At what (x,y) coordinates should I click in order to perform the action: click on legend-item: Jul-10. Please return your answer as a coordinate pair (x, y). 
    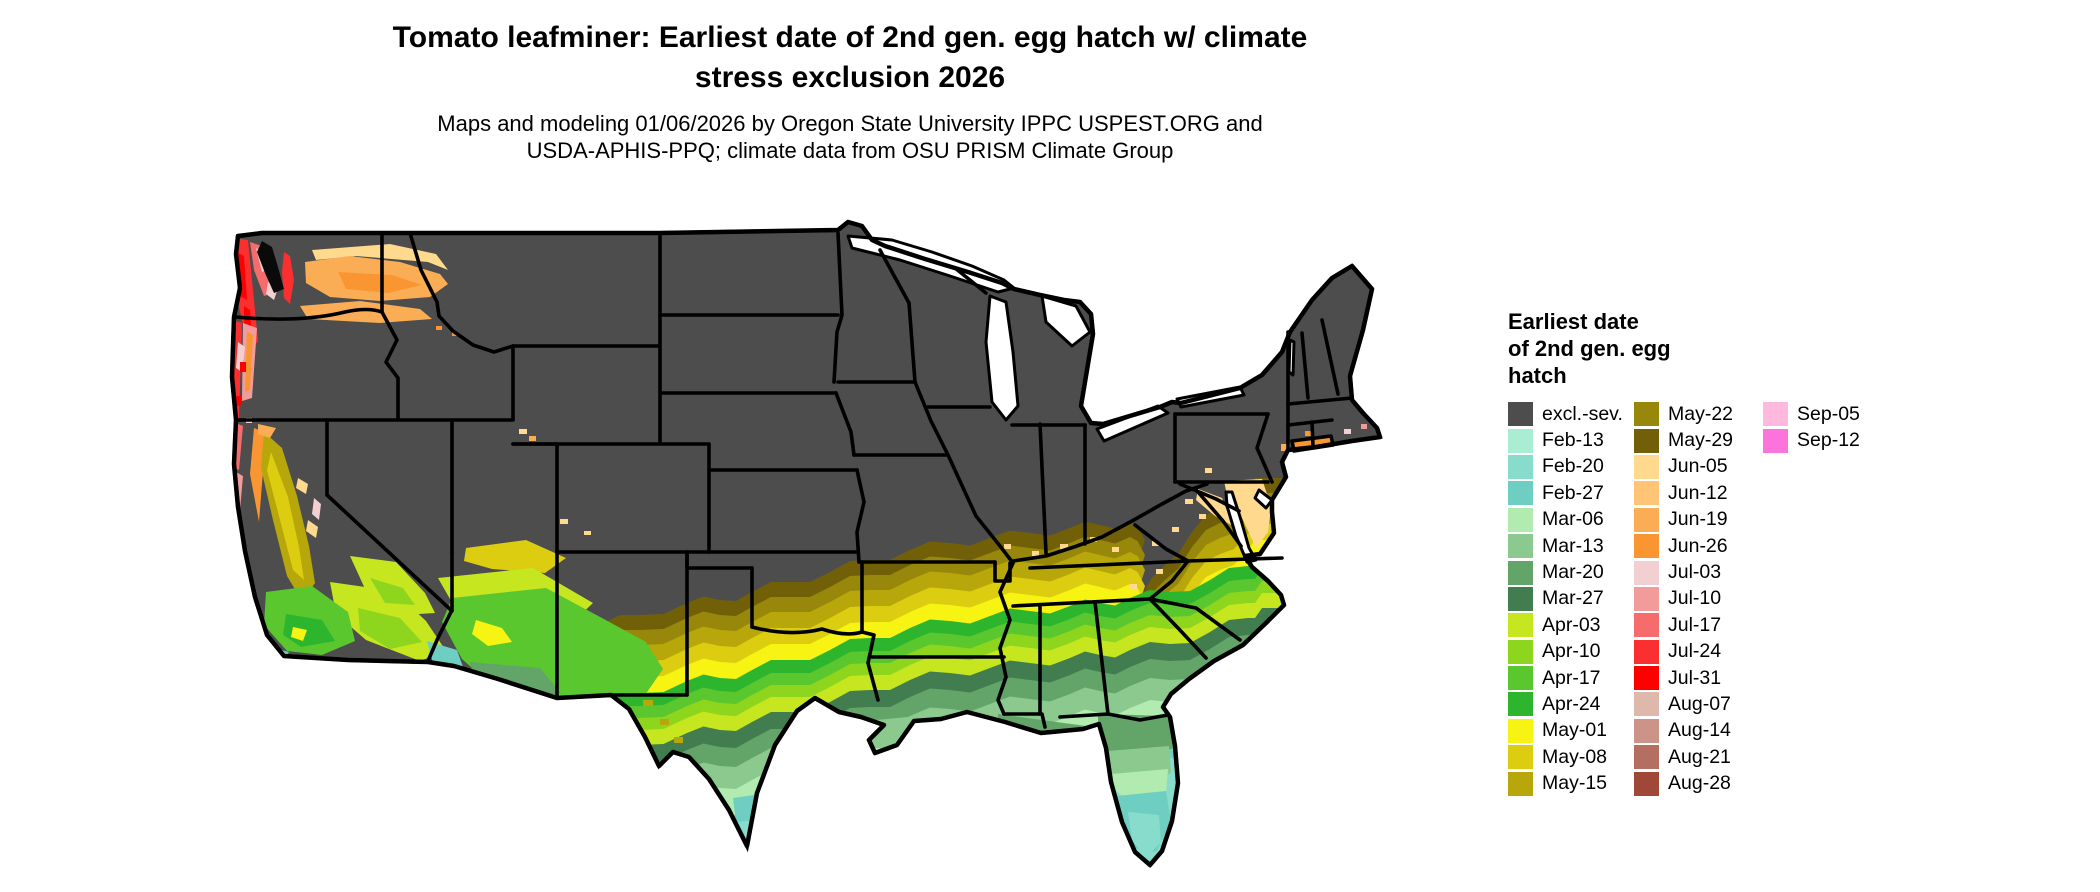
    Looking at the image, I should click on (1683, 599).